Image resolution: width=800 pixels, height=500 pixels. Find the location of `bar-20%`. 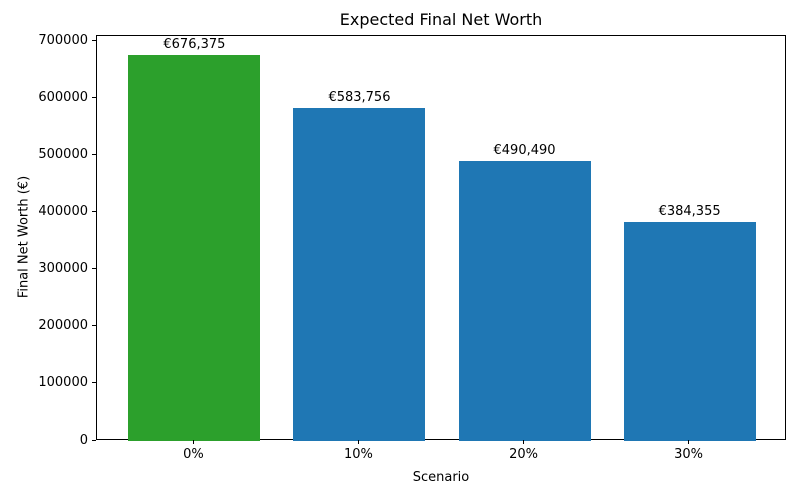

bar-20% is located at coordinates (524, 301).